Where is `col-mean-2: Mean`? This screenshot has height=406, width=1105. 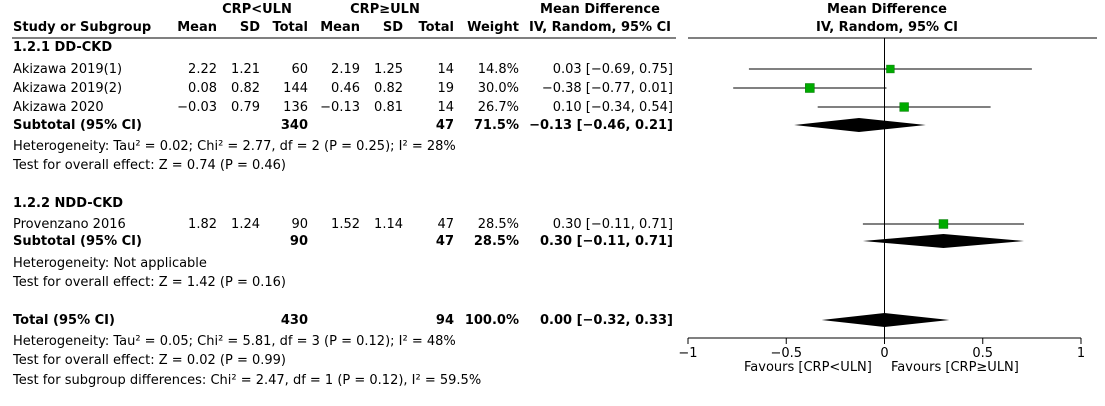
col-mean-2: Mean is located at coordinates (340, 27).